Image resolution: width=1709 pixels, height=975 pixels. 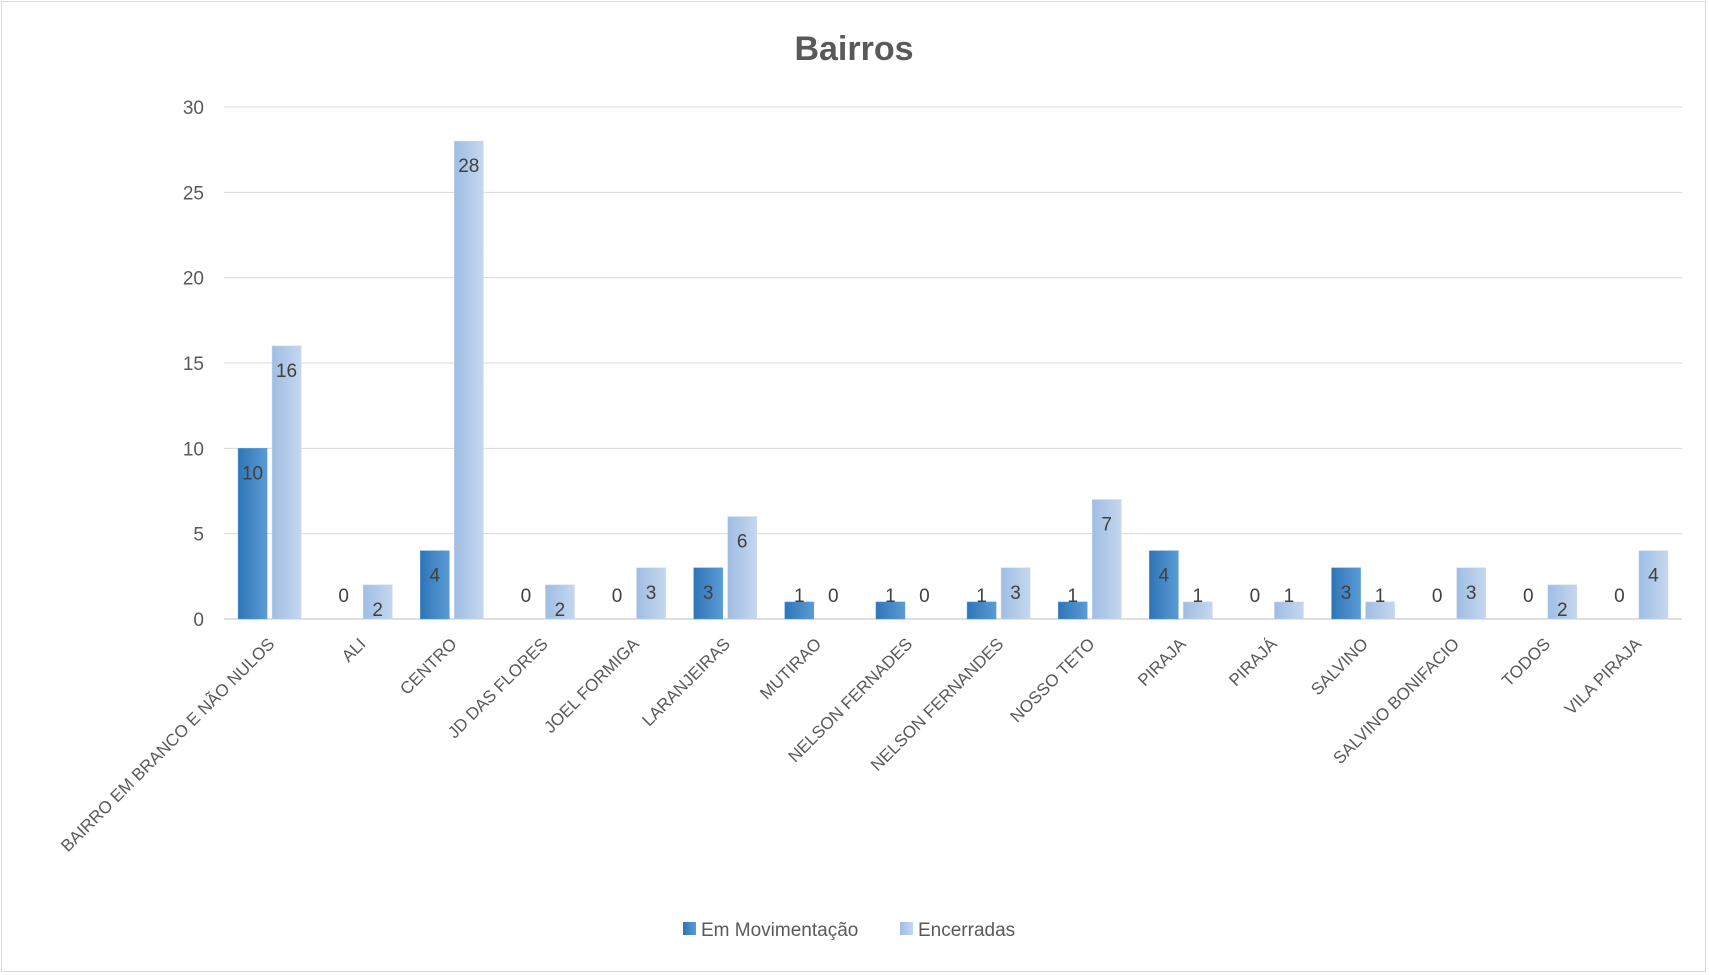 I want to click on y-tick-label: 20, so click(x=193, y=279).